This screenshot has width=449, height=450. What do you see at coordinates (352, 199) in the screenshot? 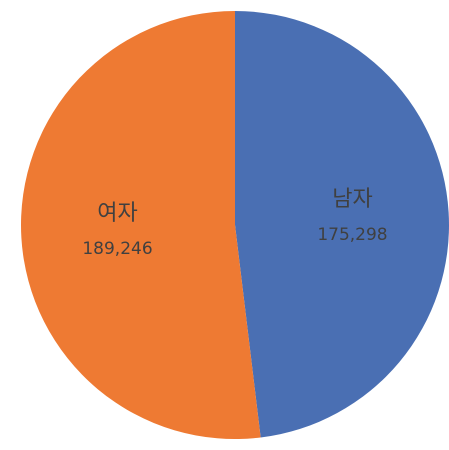
I see `pie-slice-label-0: 남자` at bounding box center [352, 199].